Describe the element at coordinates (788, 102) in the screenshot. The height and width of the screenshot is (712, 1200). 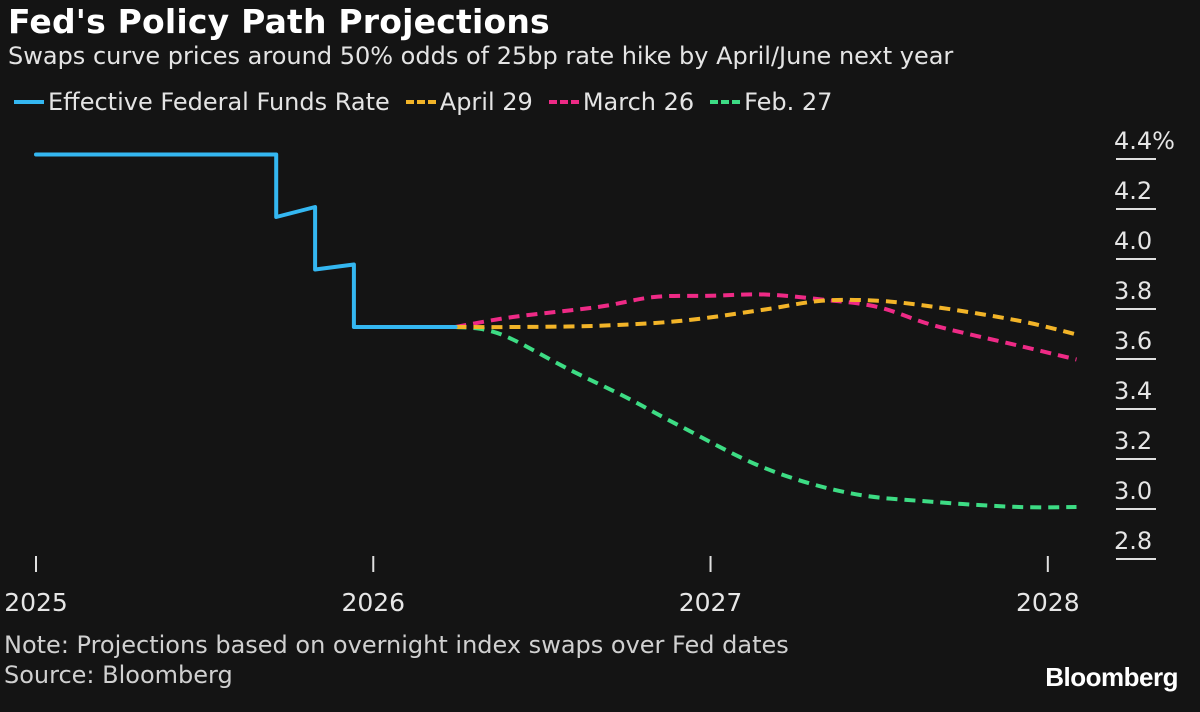
I see `legend-label-feb-27: Feb. 27` at that location.